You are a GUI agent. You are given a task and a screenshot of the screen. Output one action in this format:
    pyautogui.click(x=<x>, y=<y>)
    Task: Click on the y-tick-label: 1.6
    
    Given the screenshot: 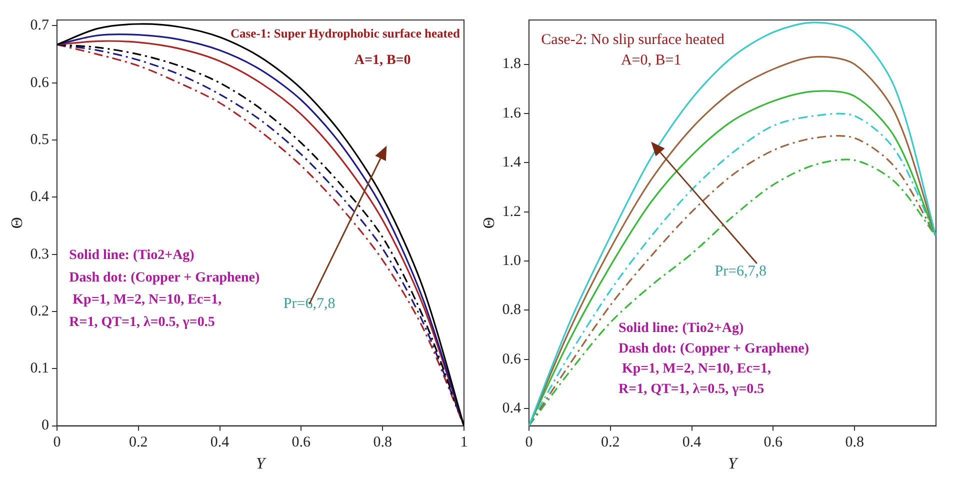 What is the action you would take?
    pyautogui.click(x=512, y=113)
    